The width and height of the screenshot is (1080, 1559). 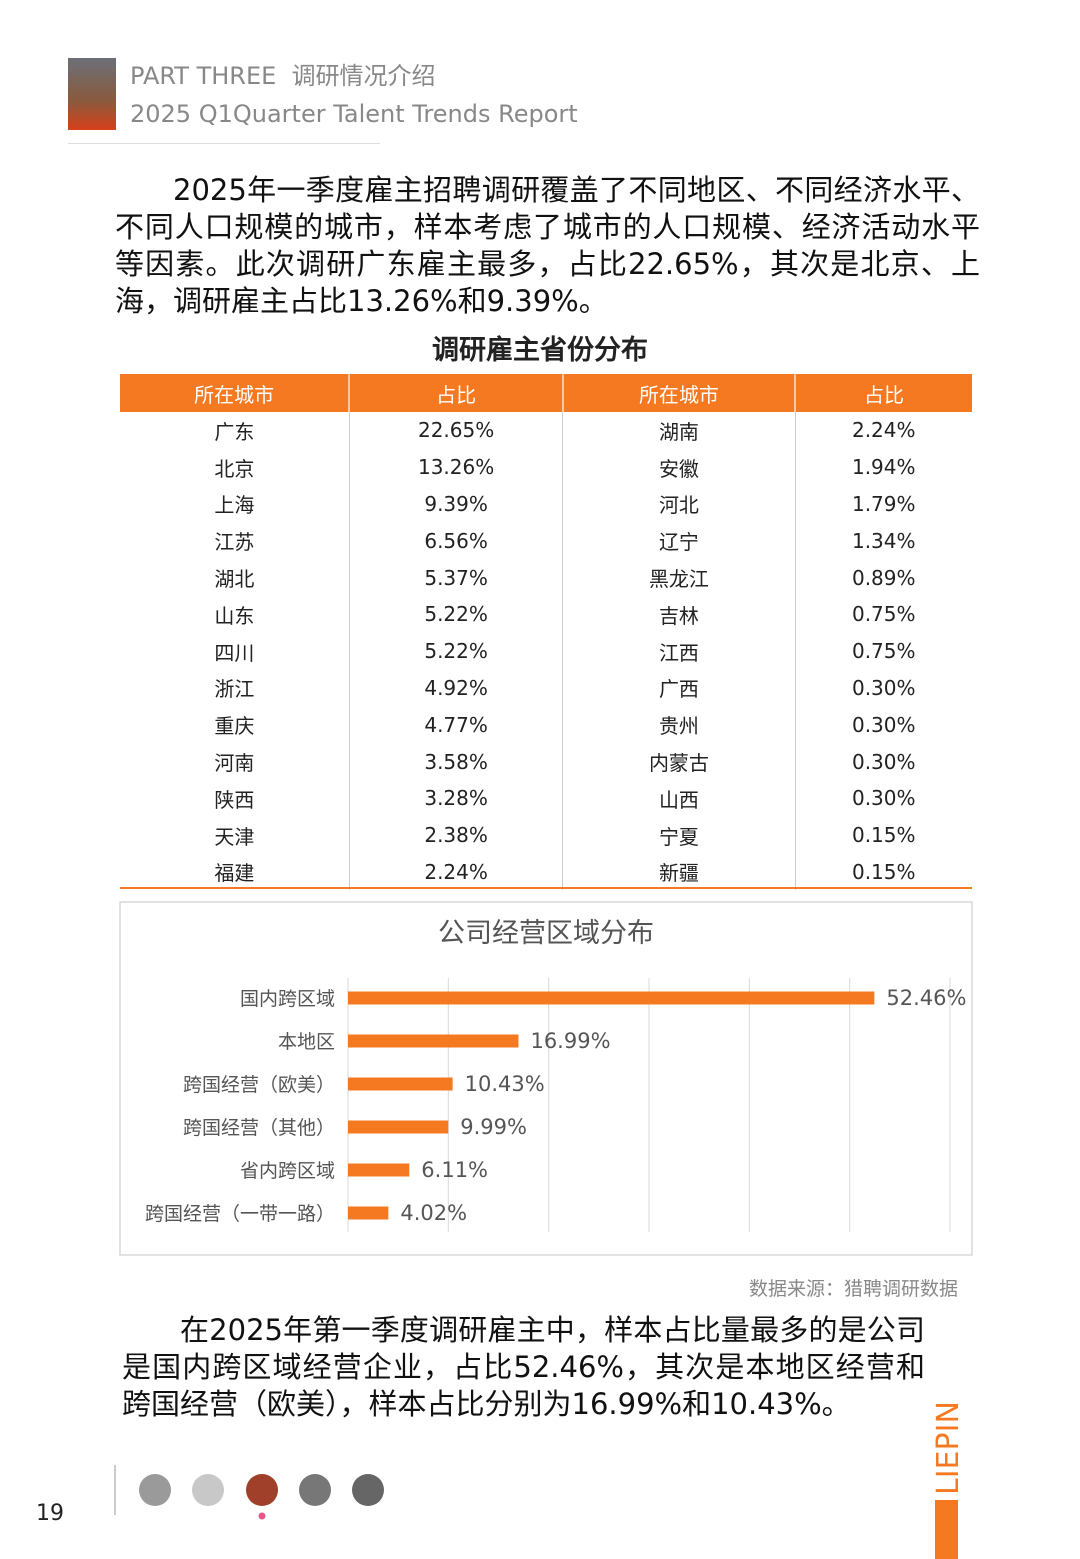 What do you see at coordinates (456, 798) in the screenshot?
I see `cell: 3.28%` at bounding box center [456, 798].